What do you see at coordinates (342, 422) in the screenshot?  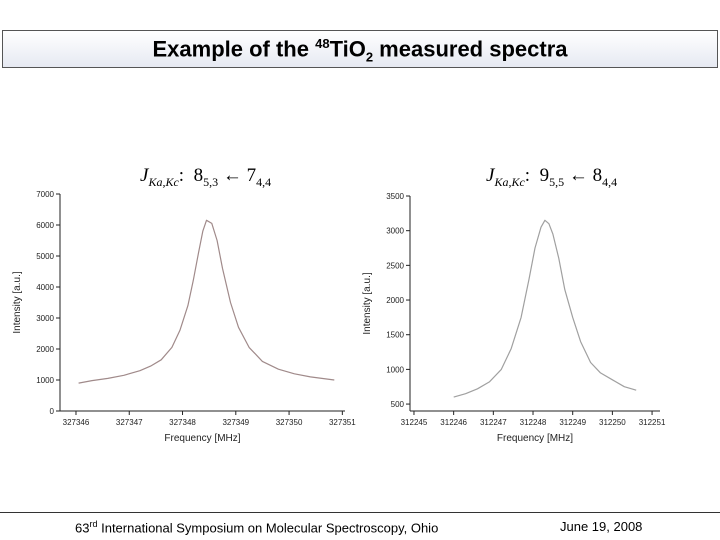 I see `x-tick-label: 327351` at bounding box center [342, 422].